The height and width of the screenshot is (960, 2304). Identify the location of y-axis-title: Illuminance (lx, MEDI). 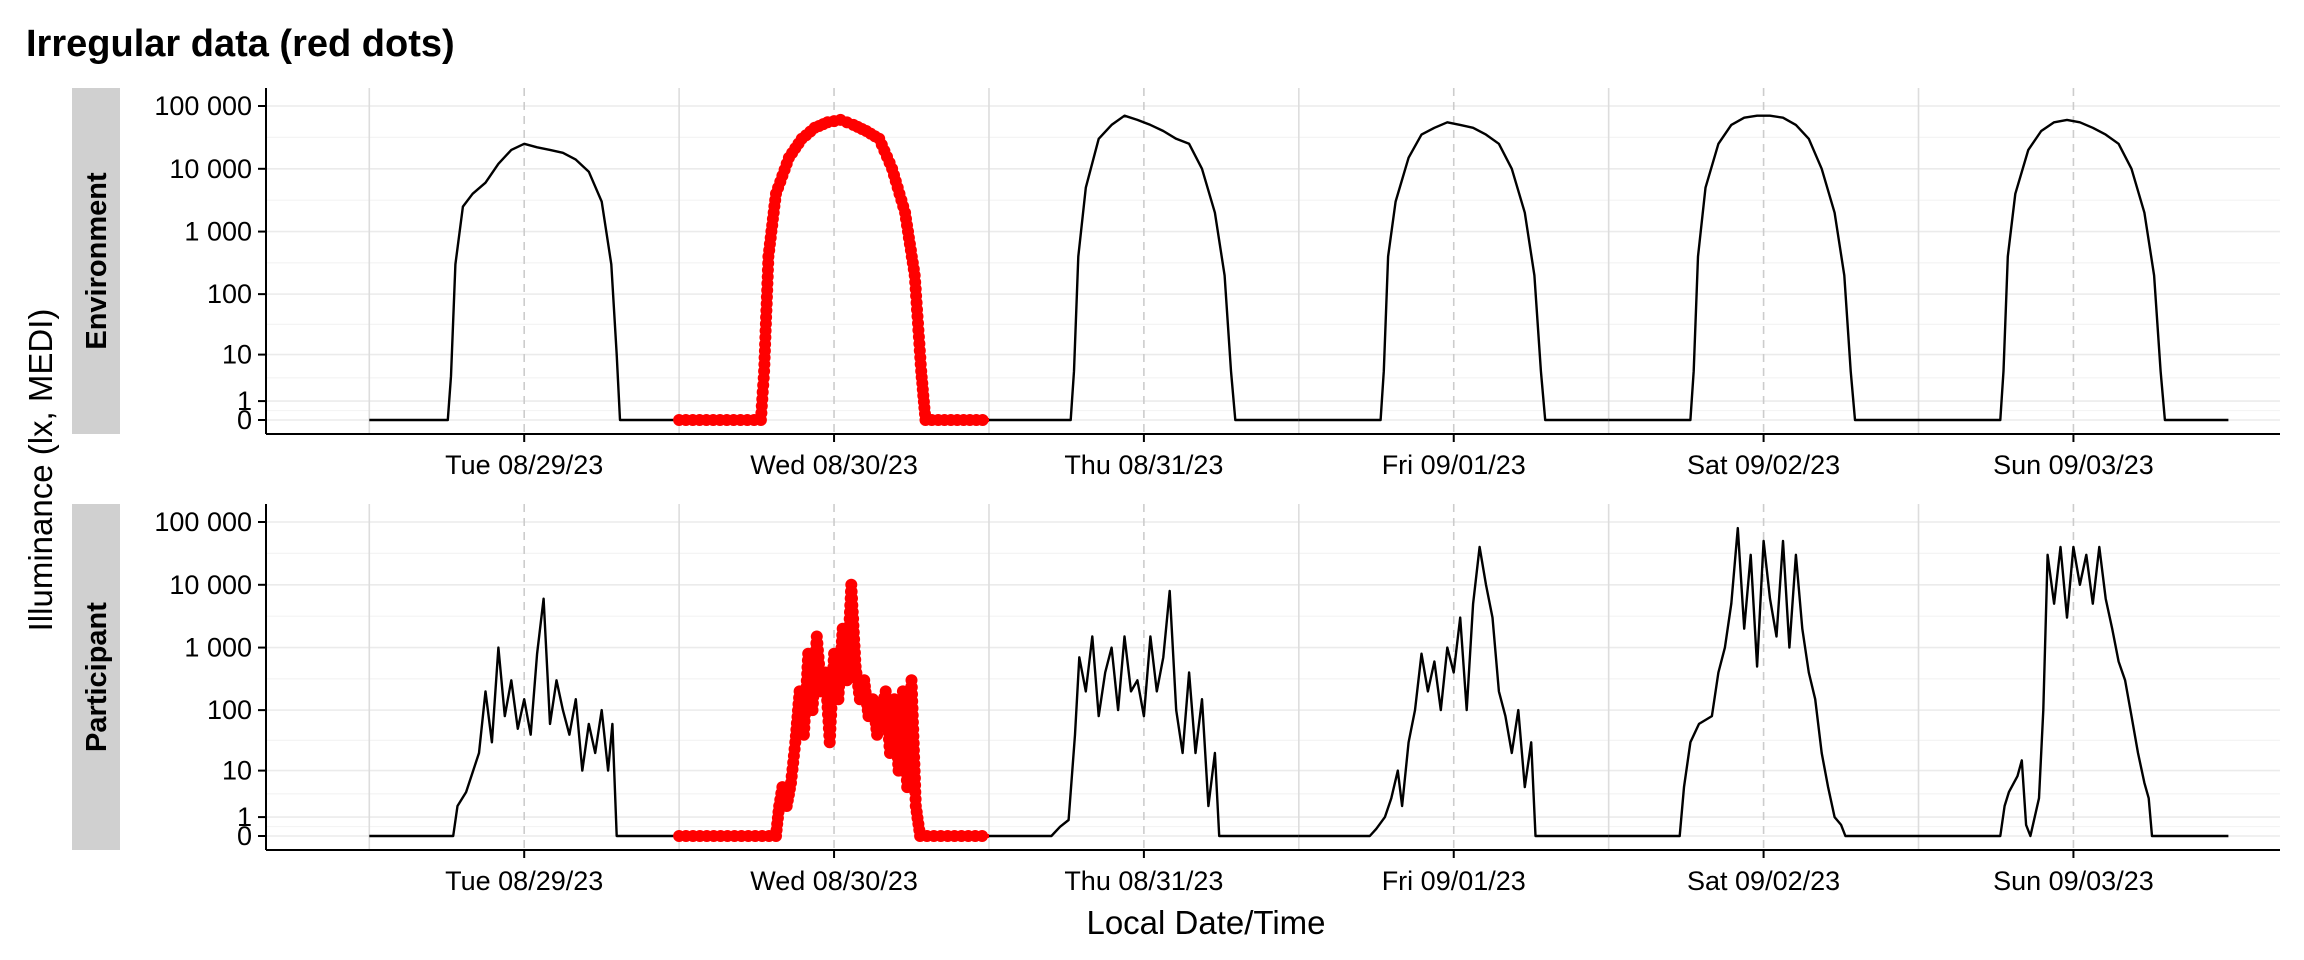
(40, 470).